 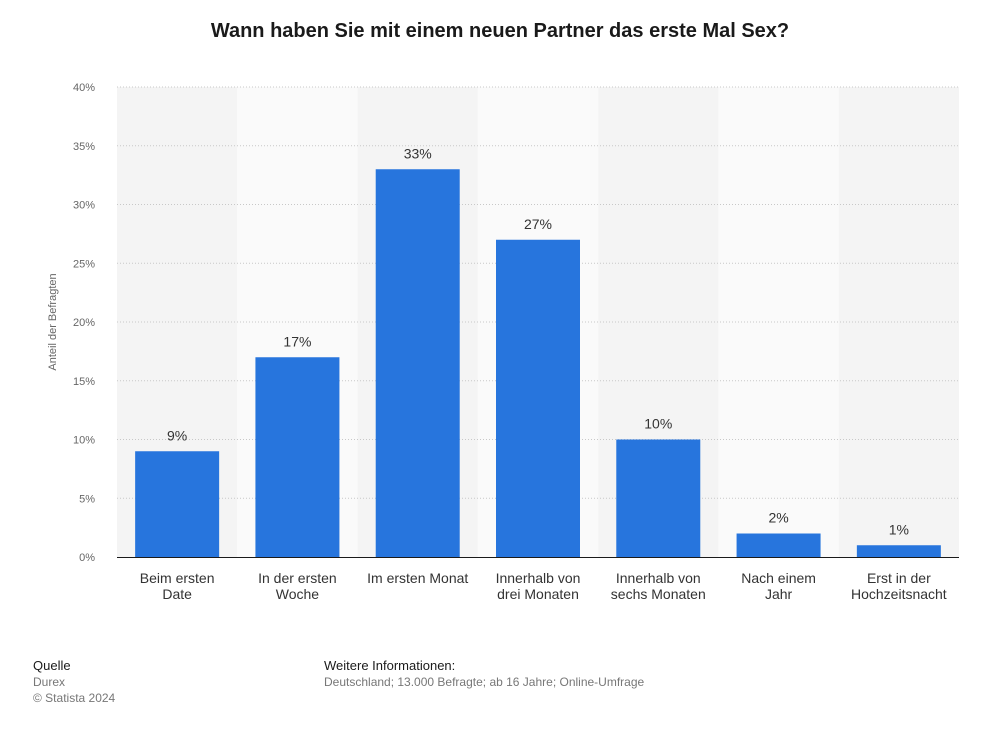 I want to click on x-tick-label: Im ersten Monat, so click(x=417, y=578).